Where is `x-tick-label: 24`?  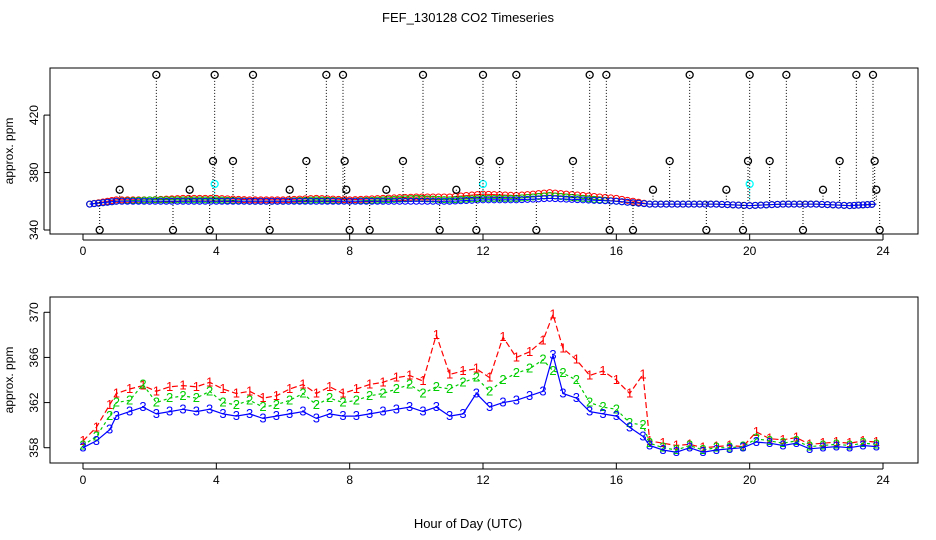
x-tick-label: 24 is located at coordinates (883, 480).